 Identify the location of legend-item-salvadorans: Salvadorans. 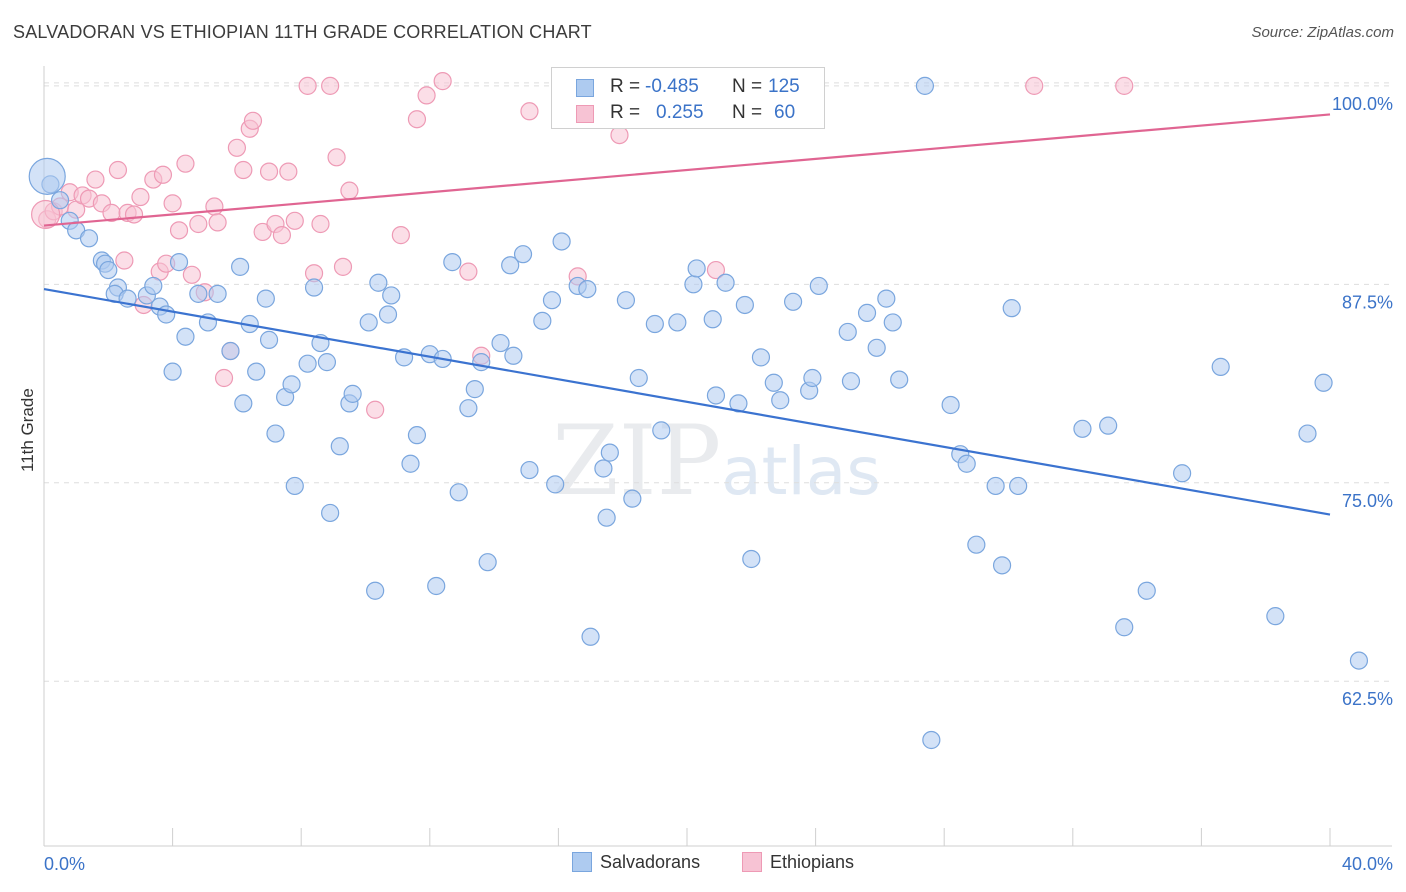
(636, 862).